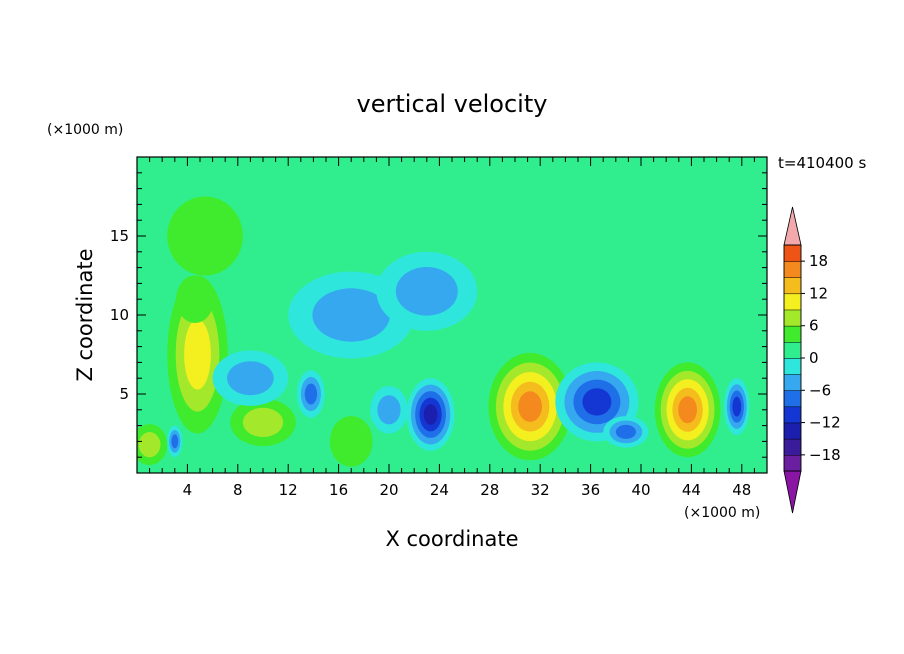  Describe the element at coordinates (288, 490) in the screenshot. I see `x-tick-label: 12` at that location.